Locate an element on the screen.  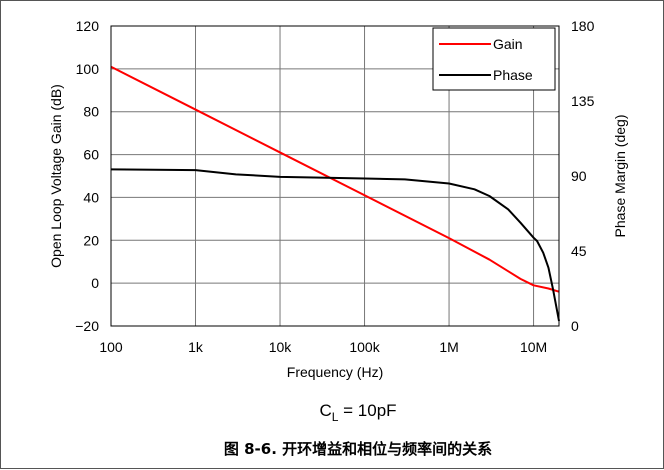
legend: Gain Phase is located at coordinates (494, 59).